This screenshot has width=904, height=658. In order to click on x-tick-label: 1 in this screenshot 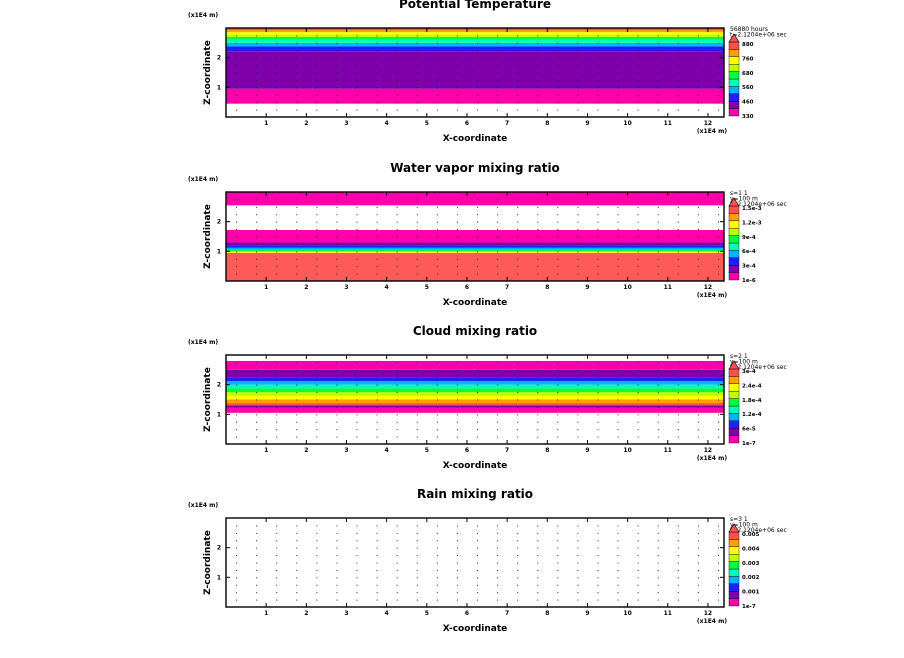, I will do `click(266, 613)`.